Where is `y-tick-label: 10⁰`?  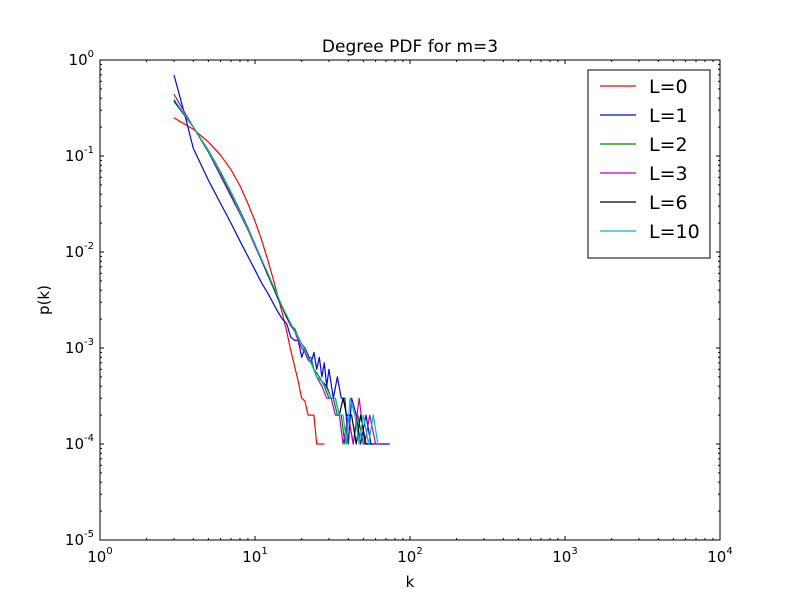 y-tick-label: 10⁰ is located at coordinates (81, 59).